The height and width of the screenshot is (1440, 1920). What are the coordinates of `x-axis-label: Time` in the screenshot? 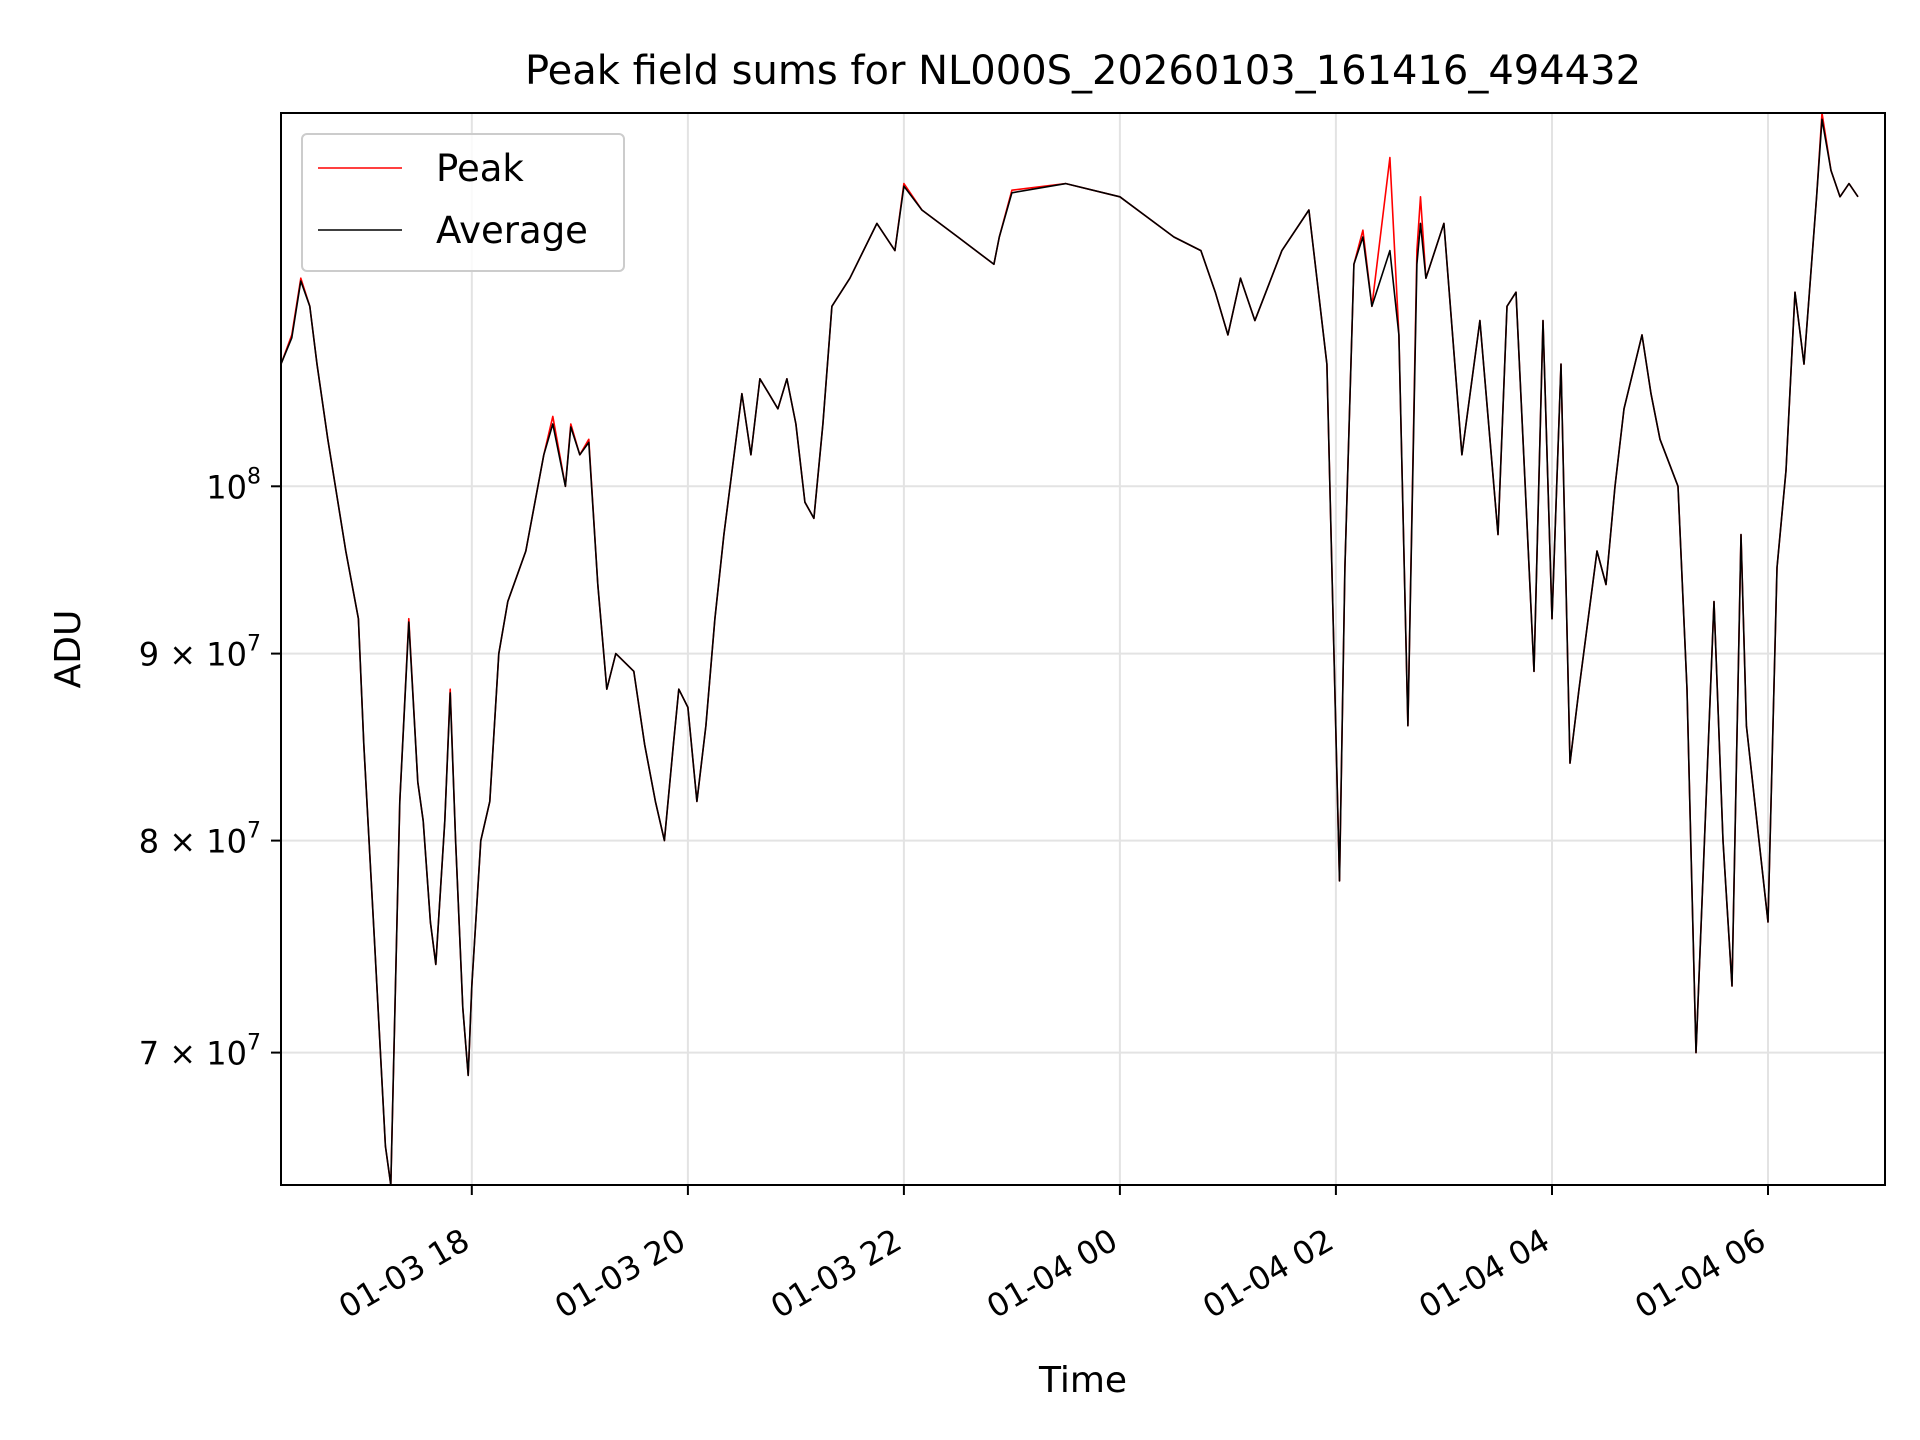 It's located at (1082, 1380).